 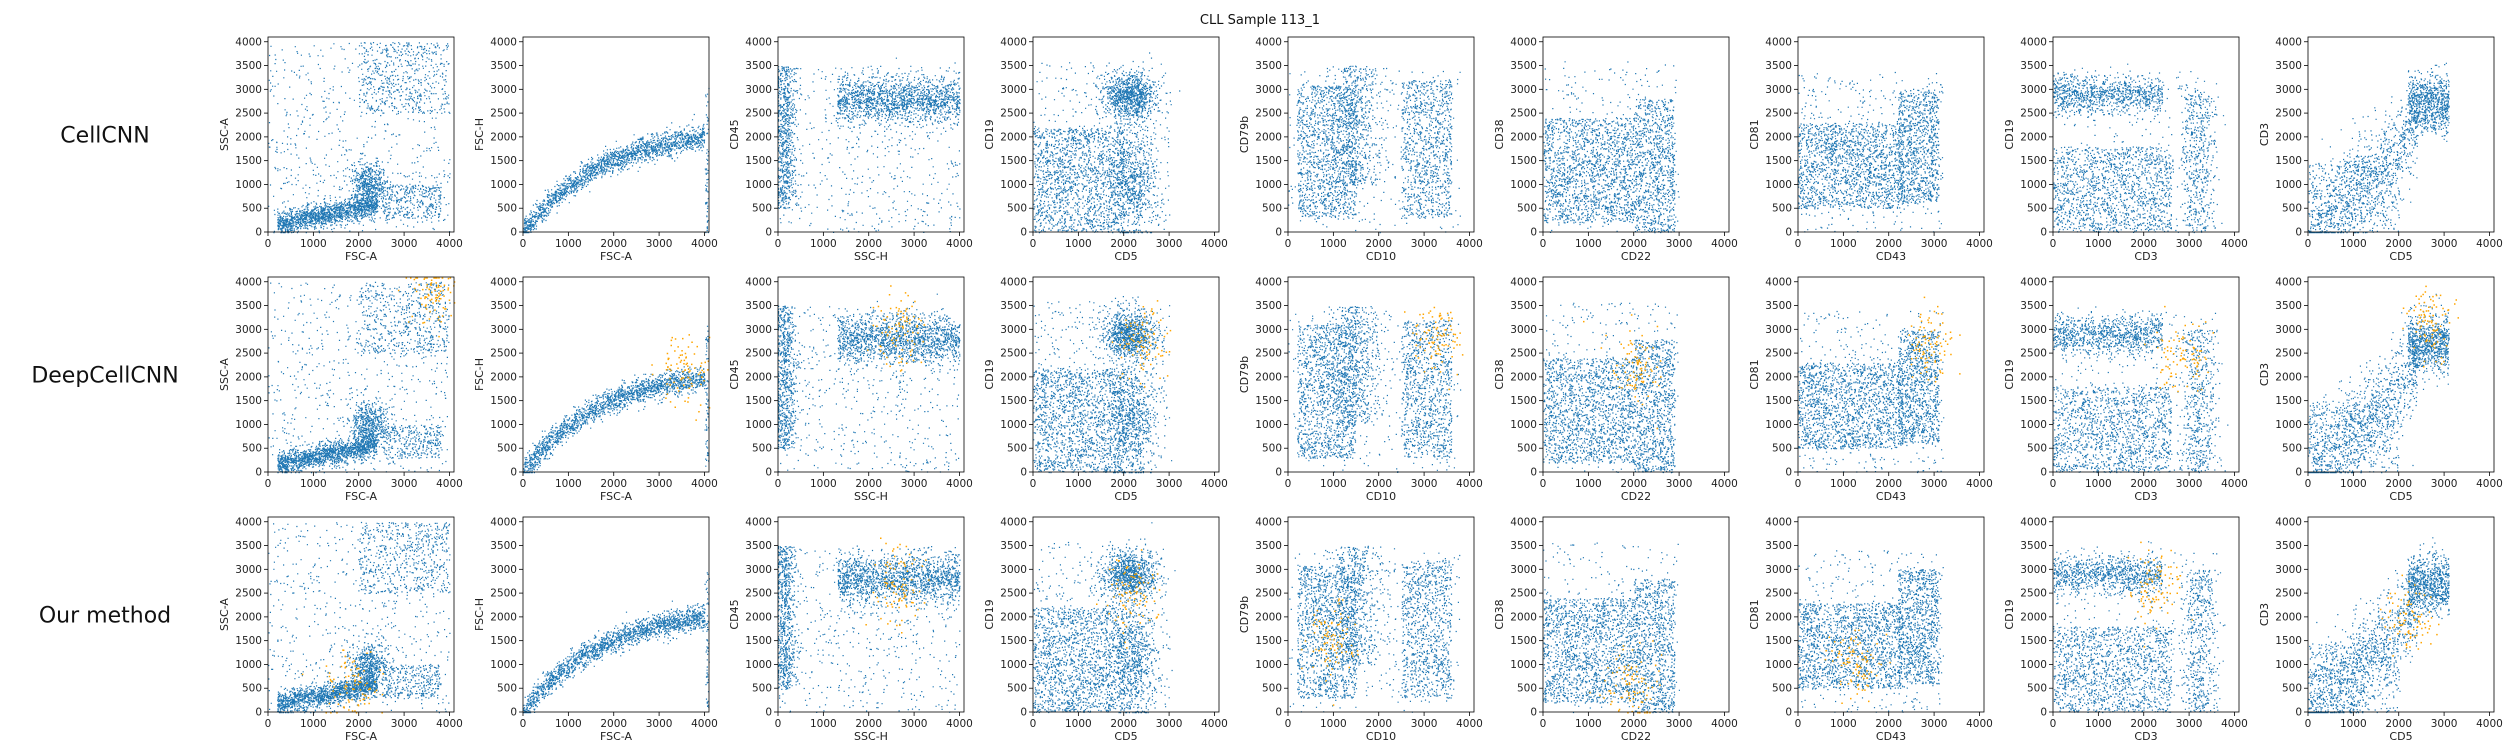 I want to click on row-labels: CellCNN DeepCellCNN Our method, so click(x=104, y=376).